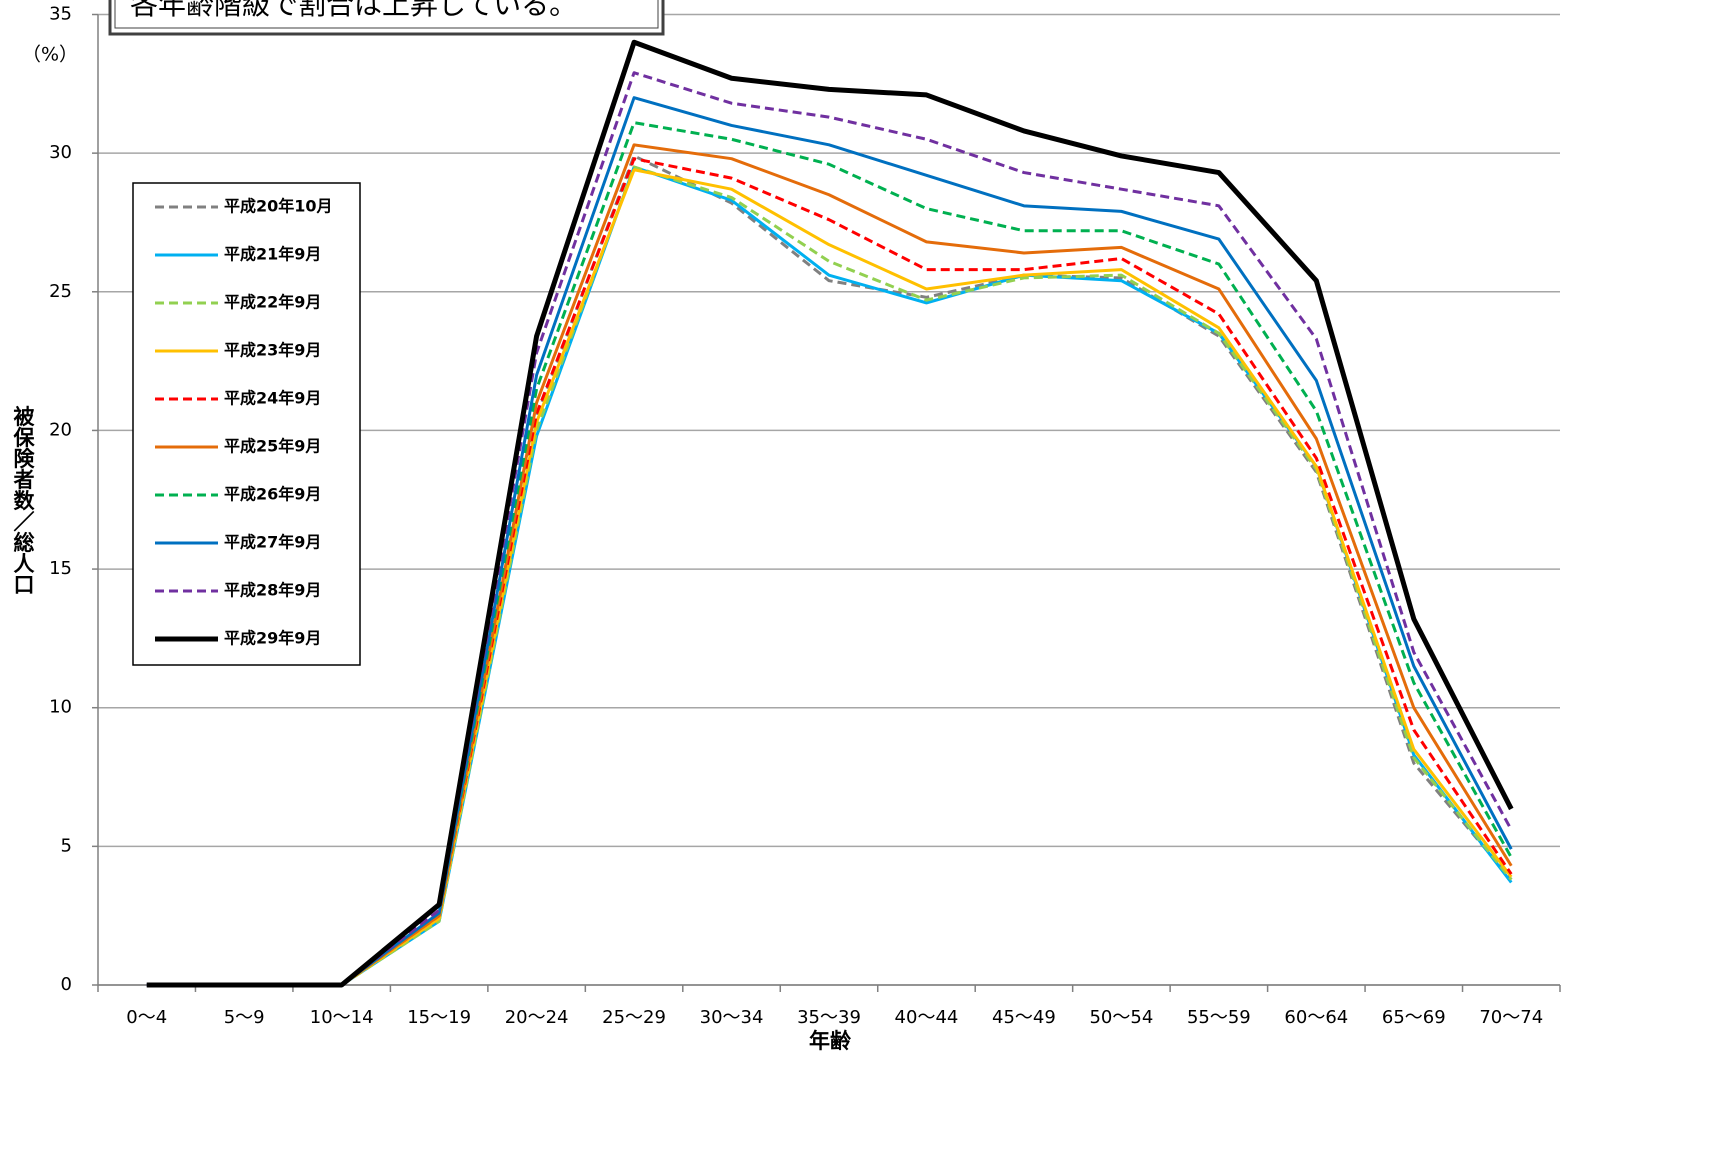 This screenshot has width=1729, height=1159. Describe the element at coordinates (1414, 1017) in the screenshot. I see `x-tick-label: 65～69` at that location.